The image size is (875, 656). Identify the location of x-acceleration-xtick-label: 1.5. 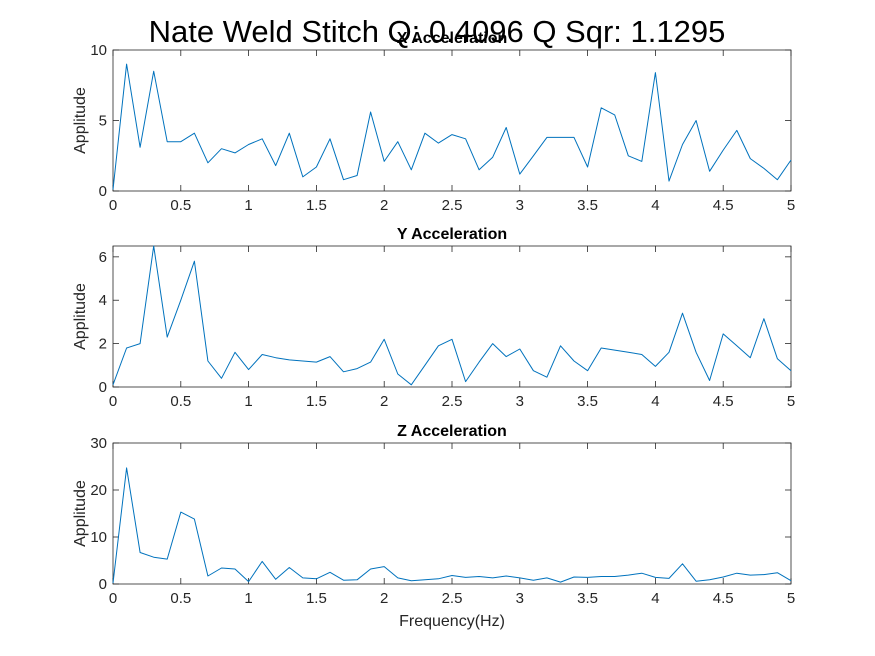
(316, 205).